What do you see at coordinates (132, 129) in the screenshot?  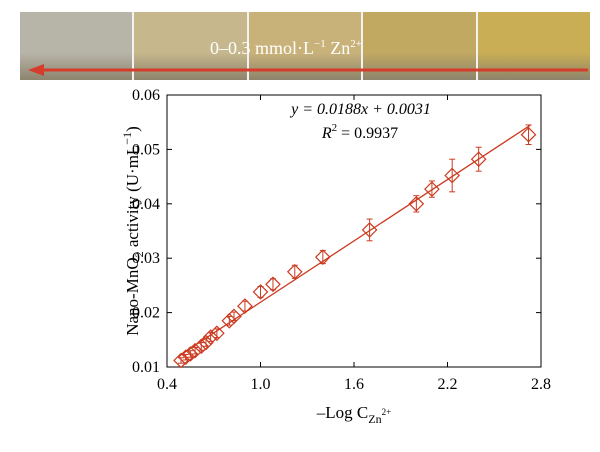 I see `y-axis-label-end: )` at bounding box center [132, 129].